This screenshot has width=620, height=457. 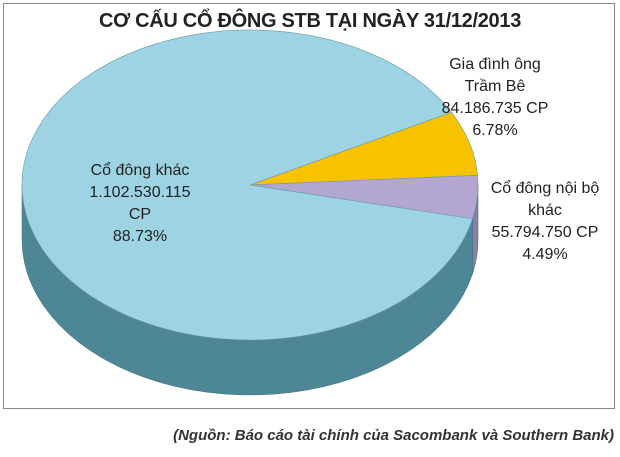 I want to click on slice-label: Gia đình ông Trầm Bê 84.186.735 CP 6.78%, so click(x=495, y=98).